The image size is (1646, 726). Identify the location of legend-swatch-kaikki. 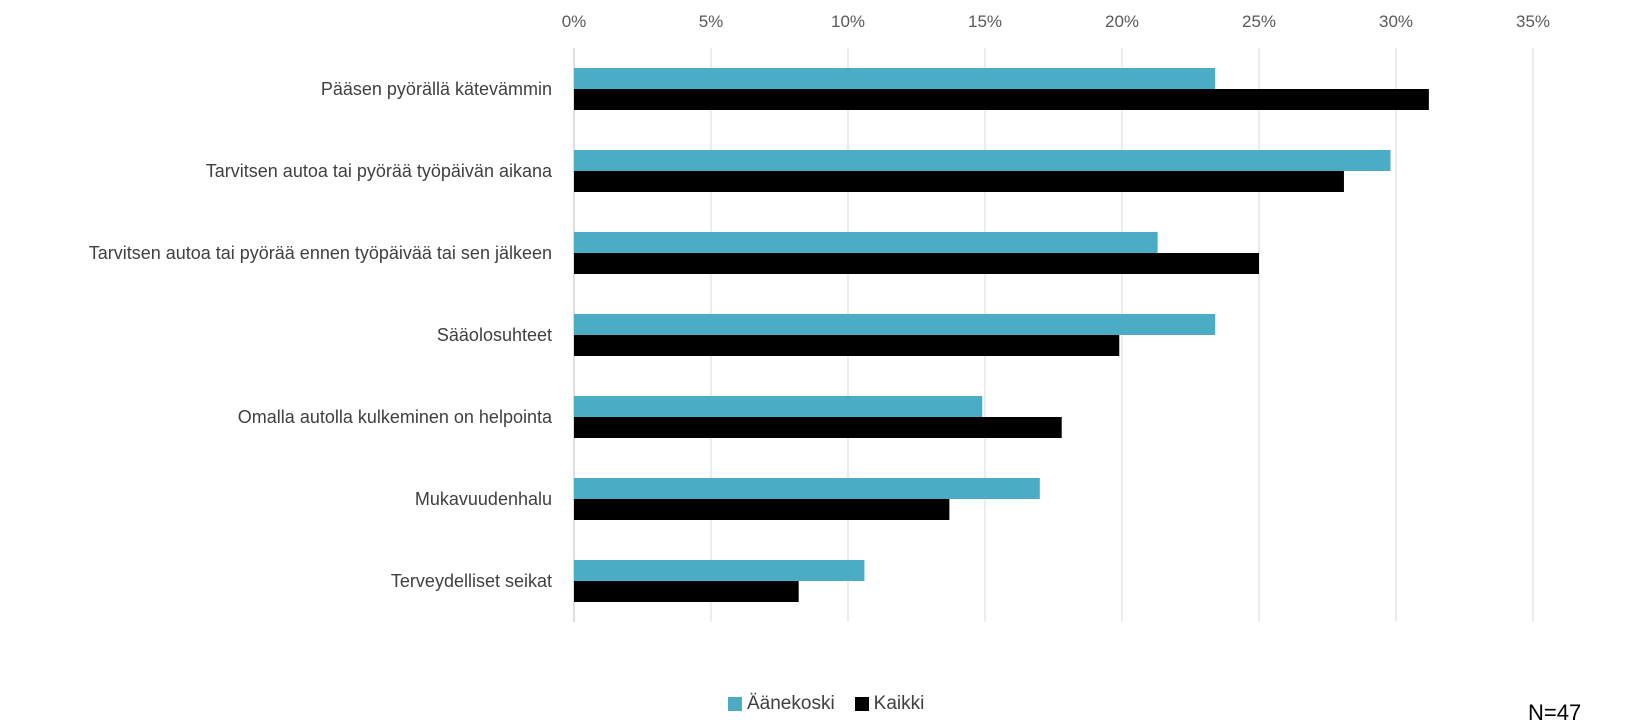
(861, 704).